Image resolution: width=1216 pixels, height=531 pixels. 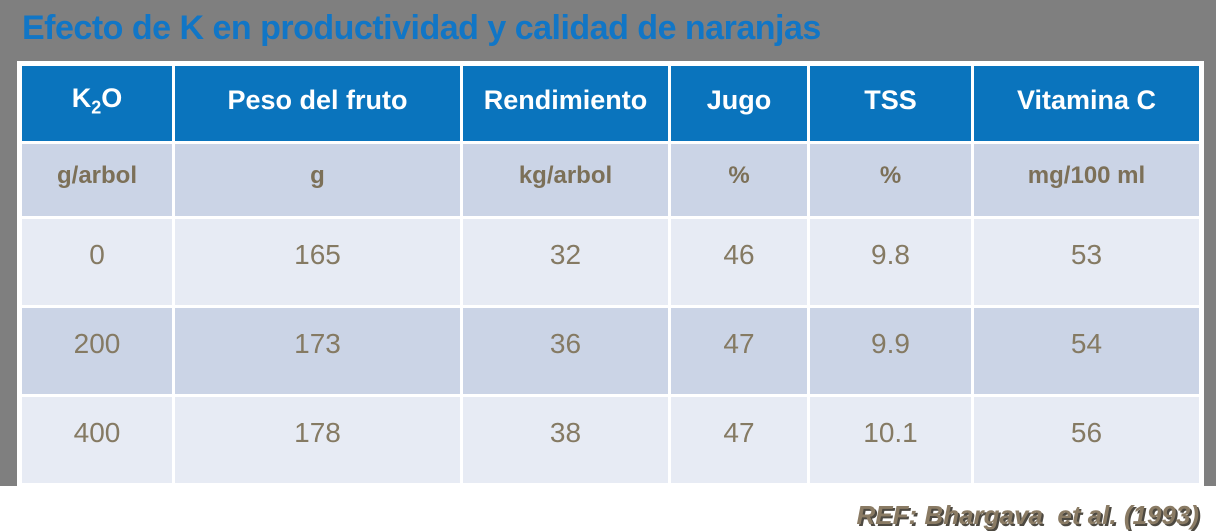 I want to click on cell-peso: 165, so click(x=317, y=262).